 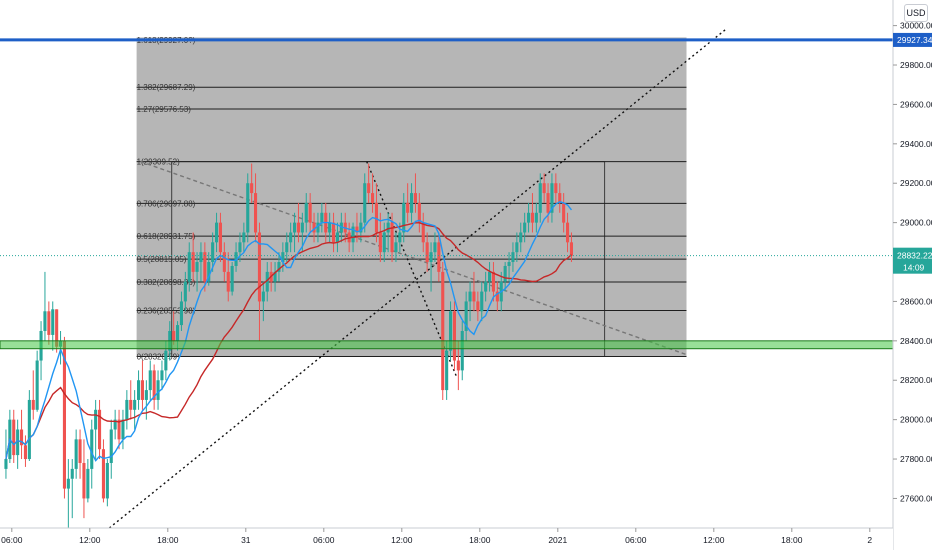 I want to click on time-tick-label: 2021, so click(x=557, y=540).